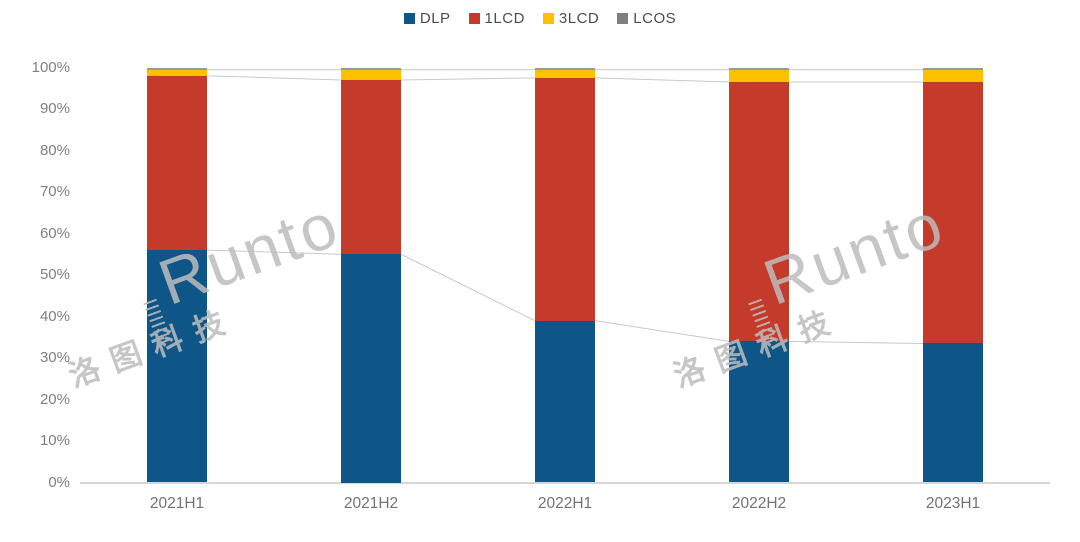 This screenshot has width=1080, height=542. I want to click on bar-segment-dlp-2022H1, so click(565, 401).